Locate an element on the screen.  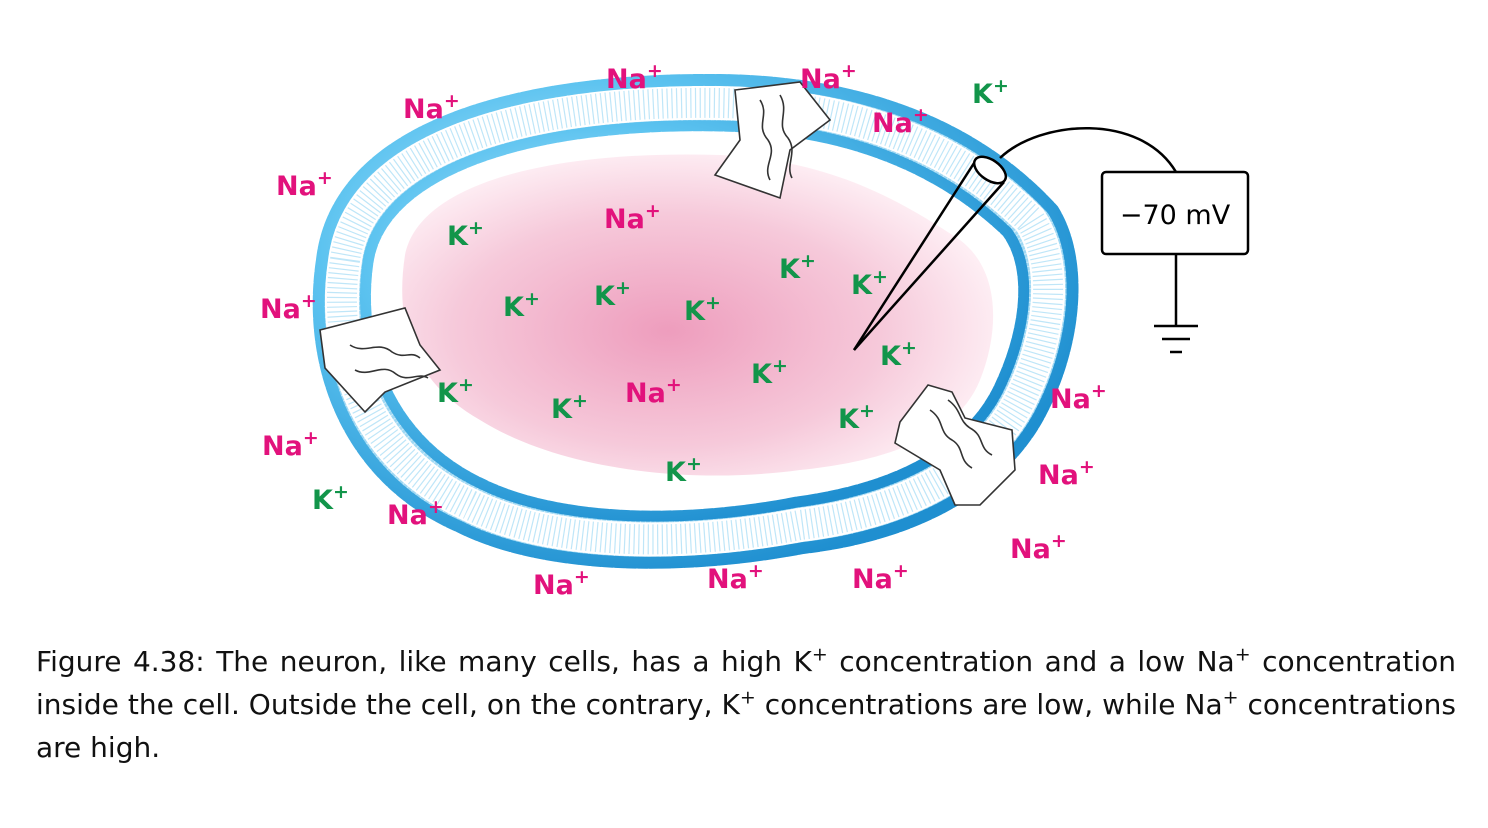
caption-sup-1: + is located at coordinates (819, 654).